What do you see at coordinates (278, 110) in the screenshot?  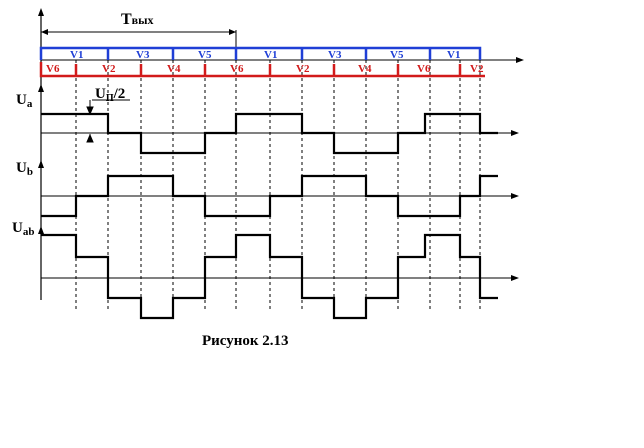 I see `ua-axis` at bounding box center [278, 110].